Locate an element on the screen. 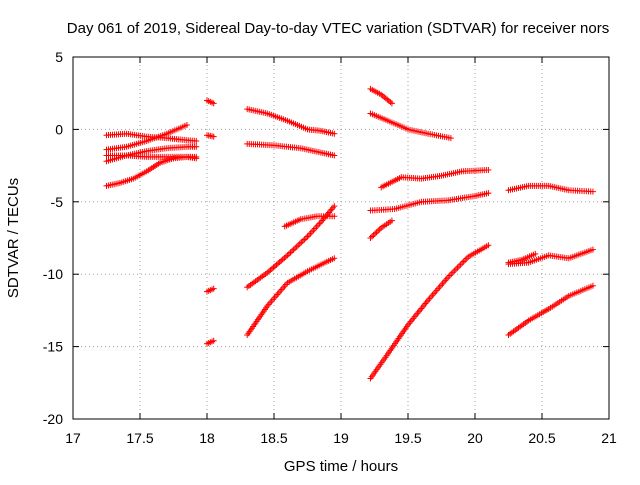  y-tick-label: -10 is located at coordinates (53, 274).